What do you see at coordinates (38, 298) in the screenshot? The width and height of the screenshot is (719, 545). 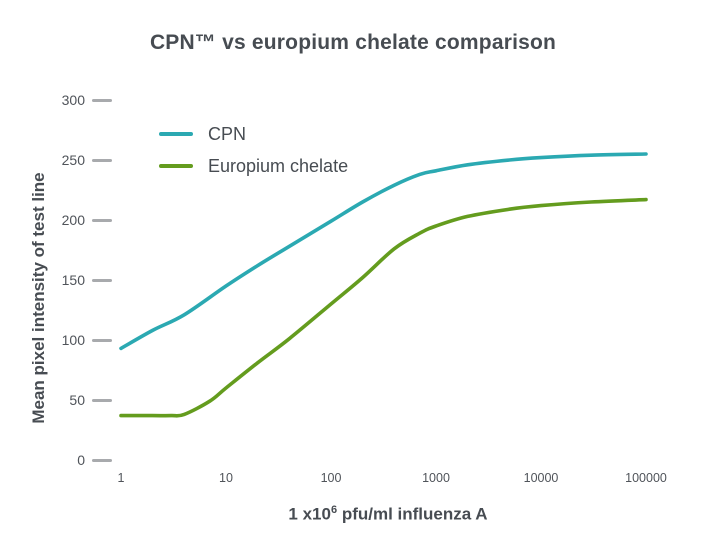 I see `y-axis-title: Mean pixel intensity of test line` at bounding box center [38, 298].